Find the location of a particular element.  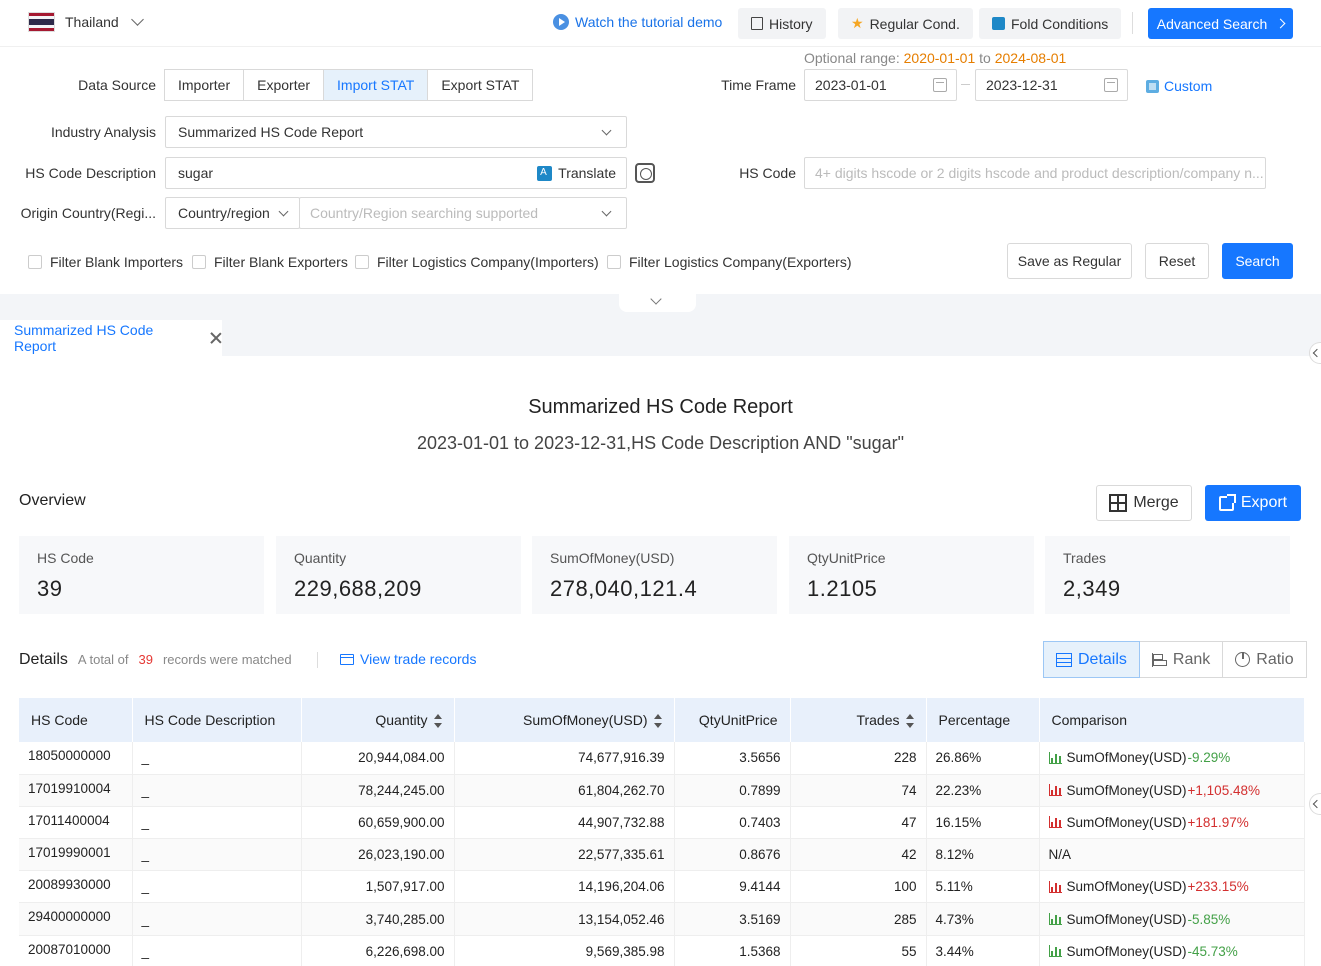

col-trades: Trades is located at coordinates (858, 720).